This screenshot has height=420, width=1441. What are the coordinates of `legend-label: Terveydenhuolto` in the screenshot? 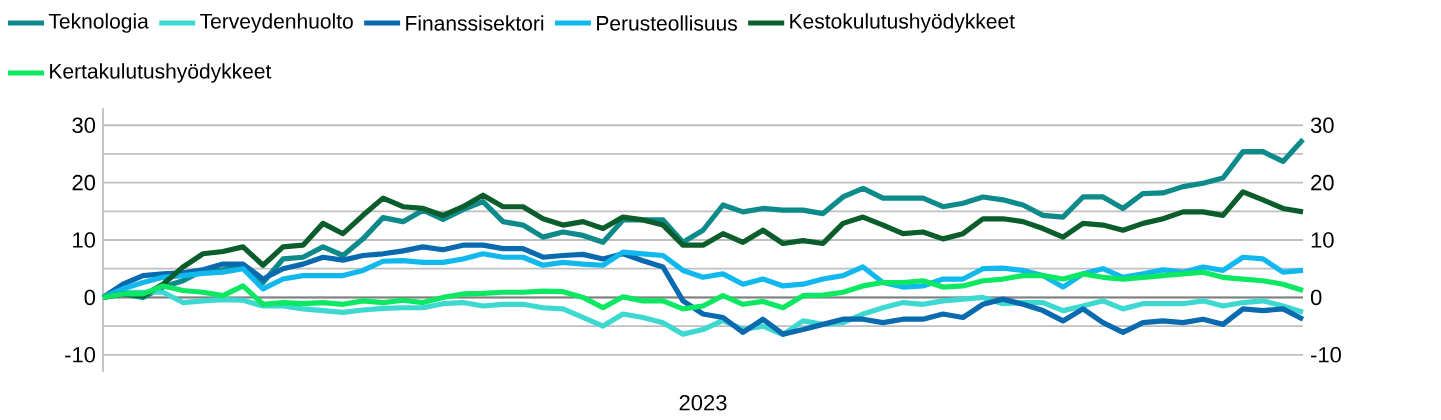 It's located at (276, 23).